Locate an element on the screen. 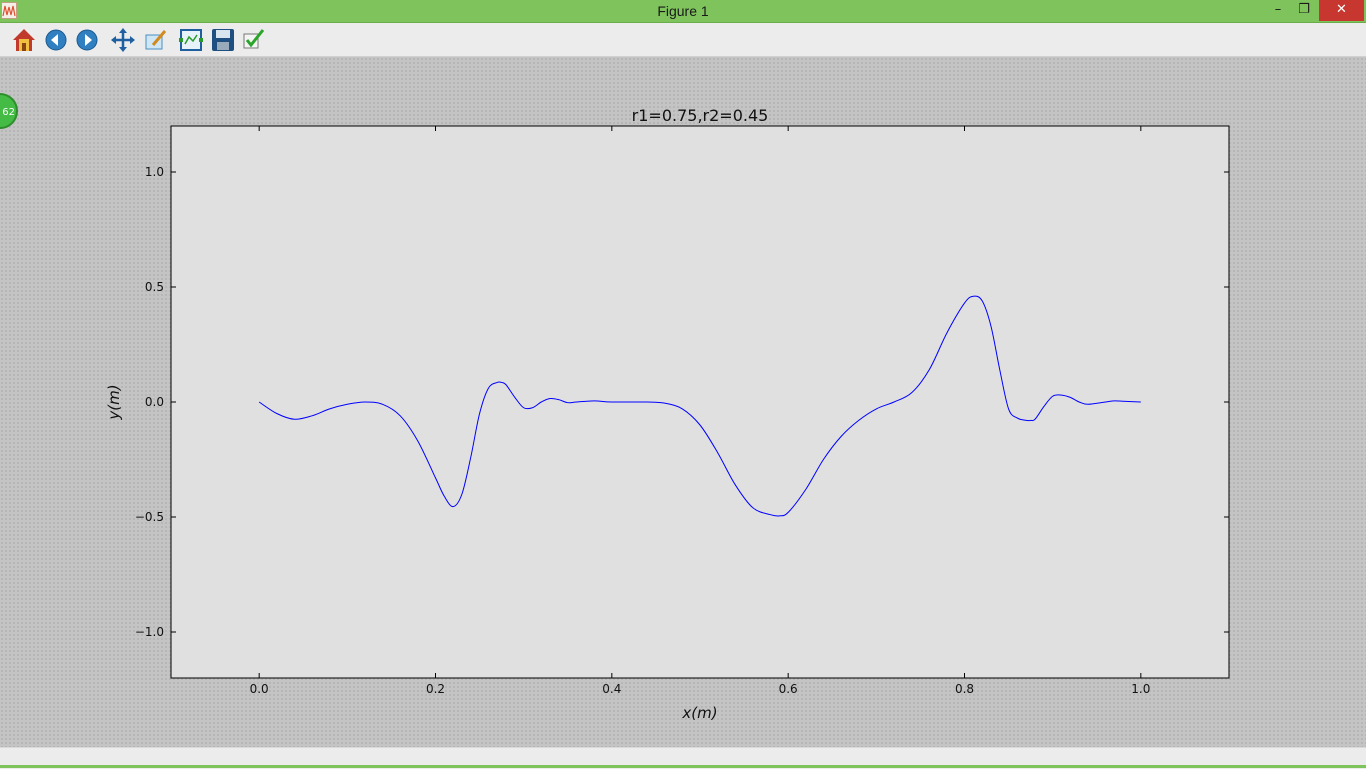 This screenshot has height=769, width=1366. x-tick-label: 0.6 is located at coordinates (788, 689).